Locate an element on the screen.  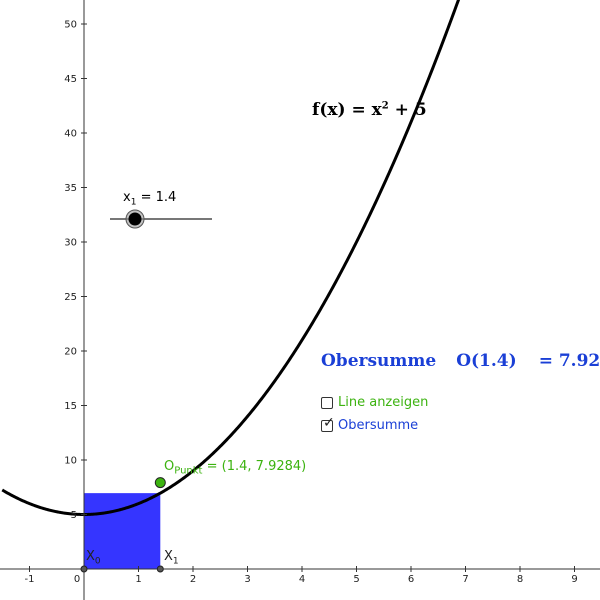
y-tick-label: 35 is located at coordinates (70, 188).